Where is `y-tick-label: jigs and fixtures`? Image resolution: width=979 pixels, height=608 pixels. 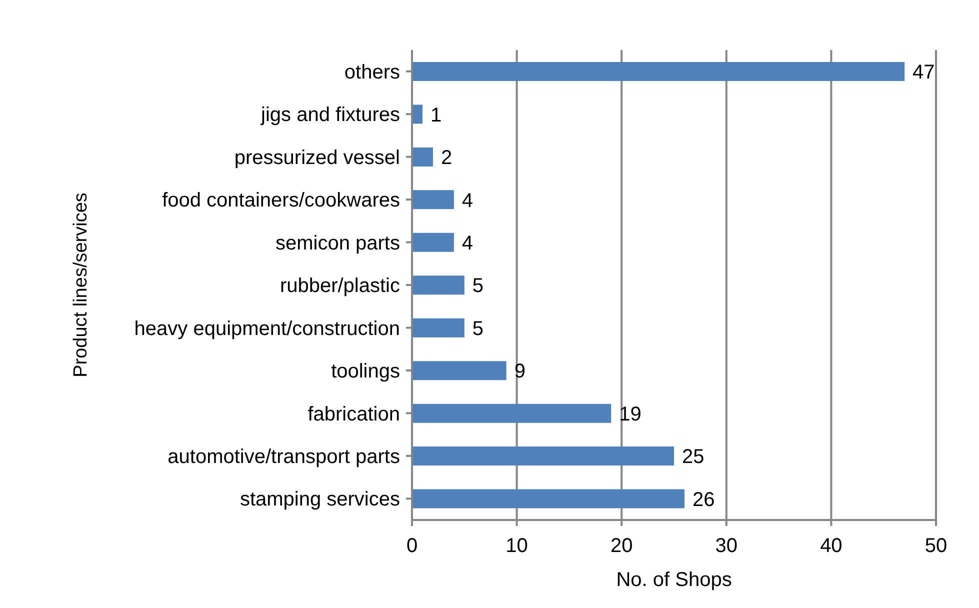
y-tick-label: jigs and fixtures is located at coordinates (330, 115).